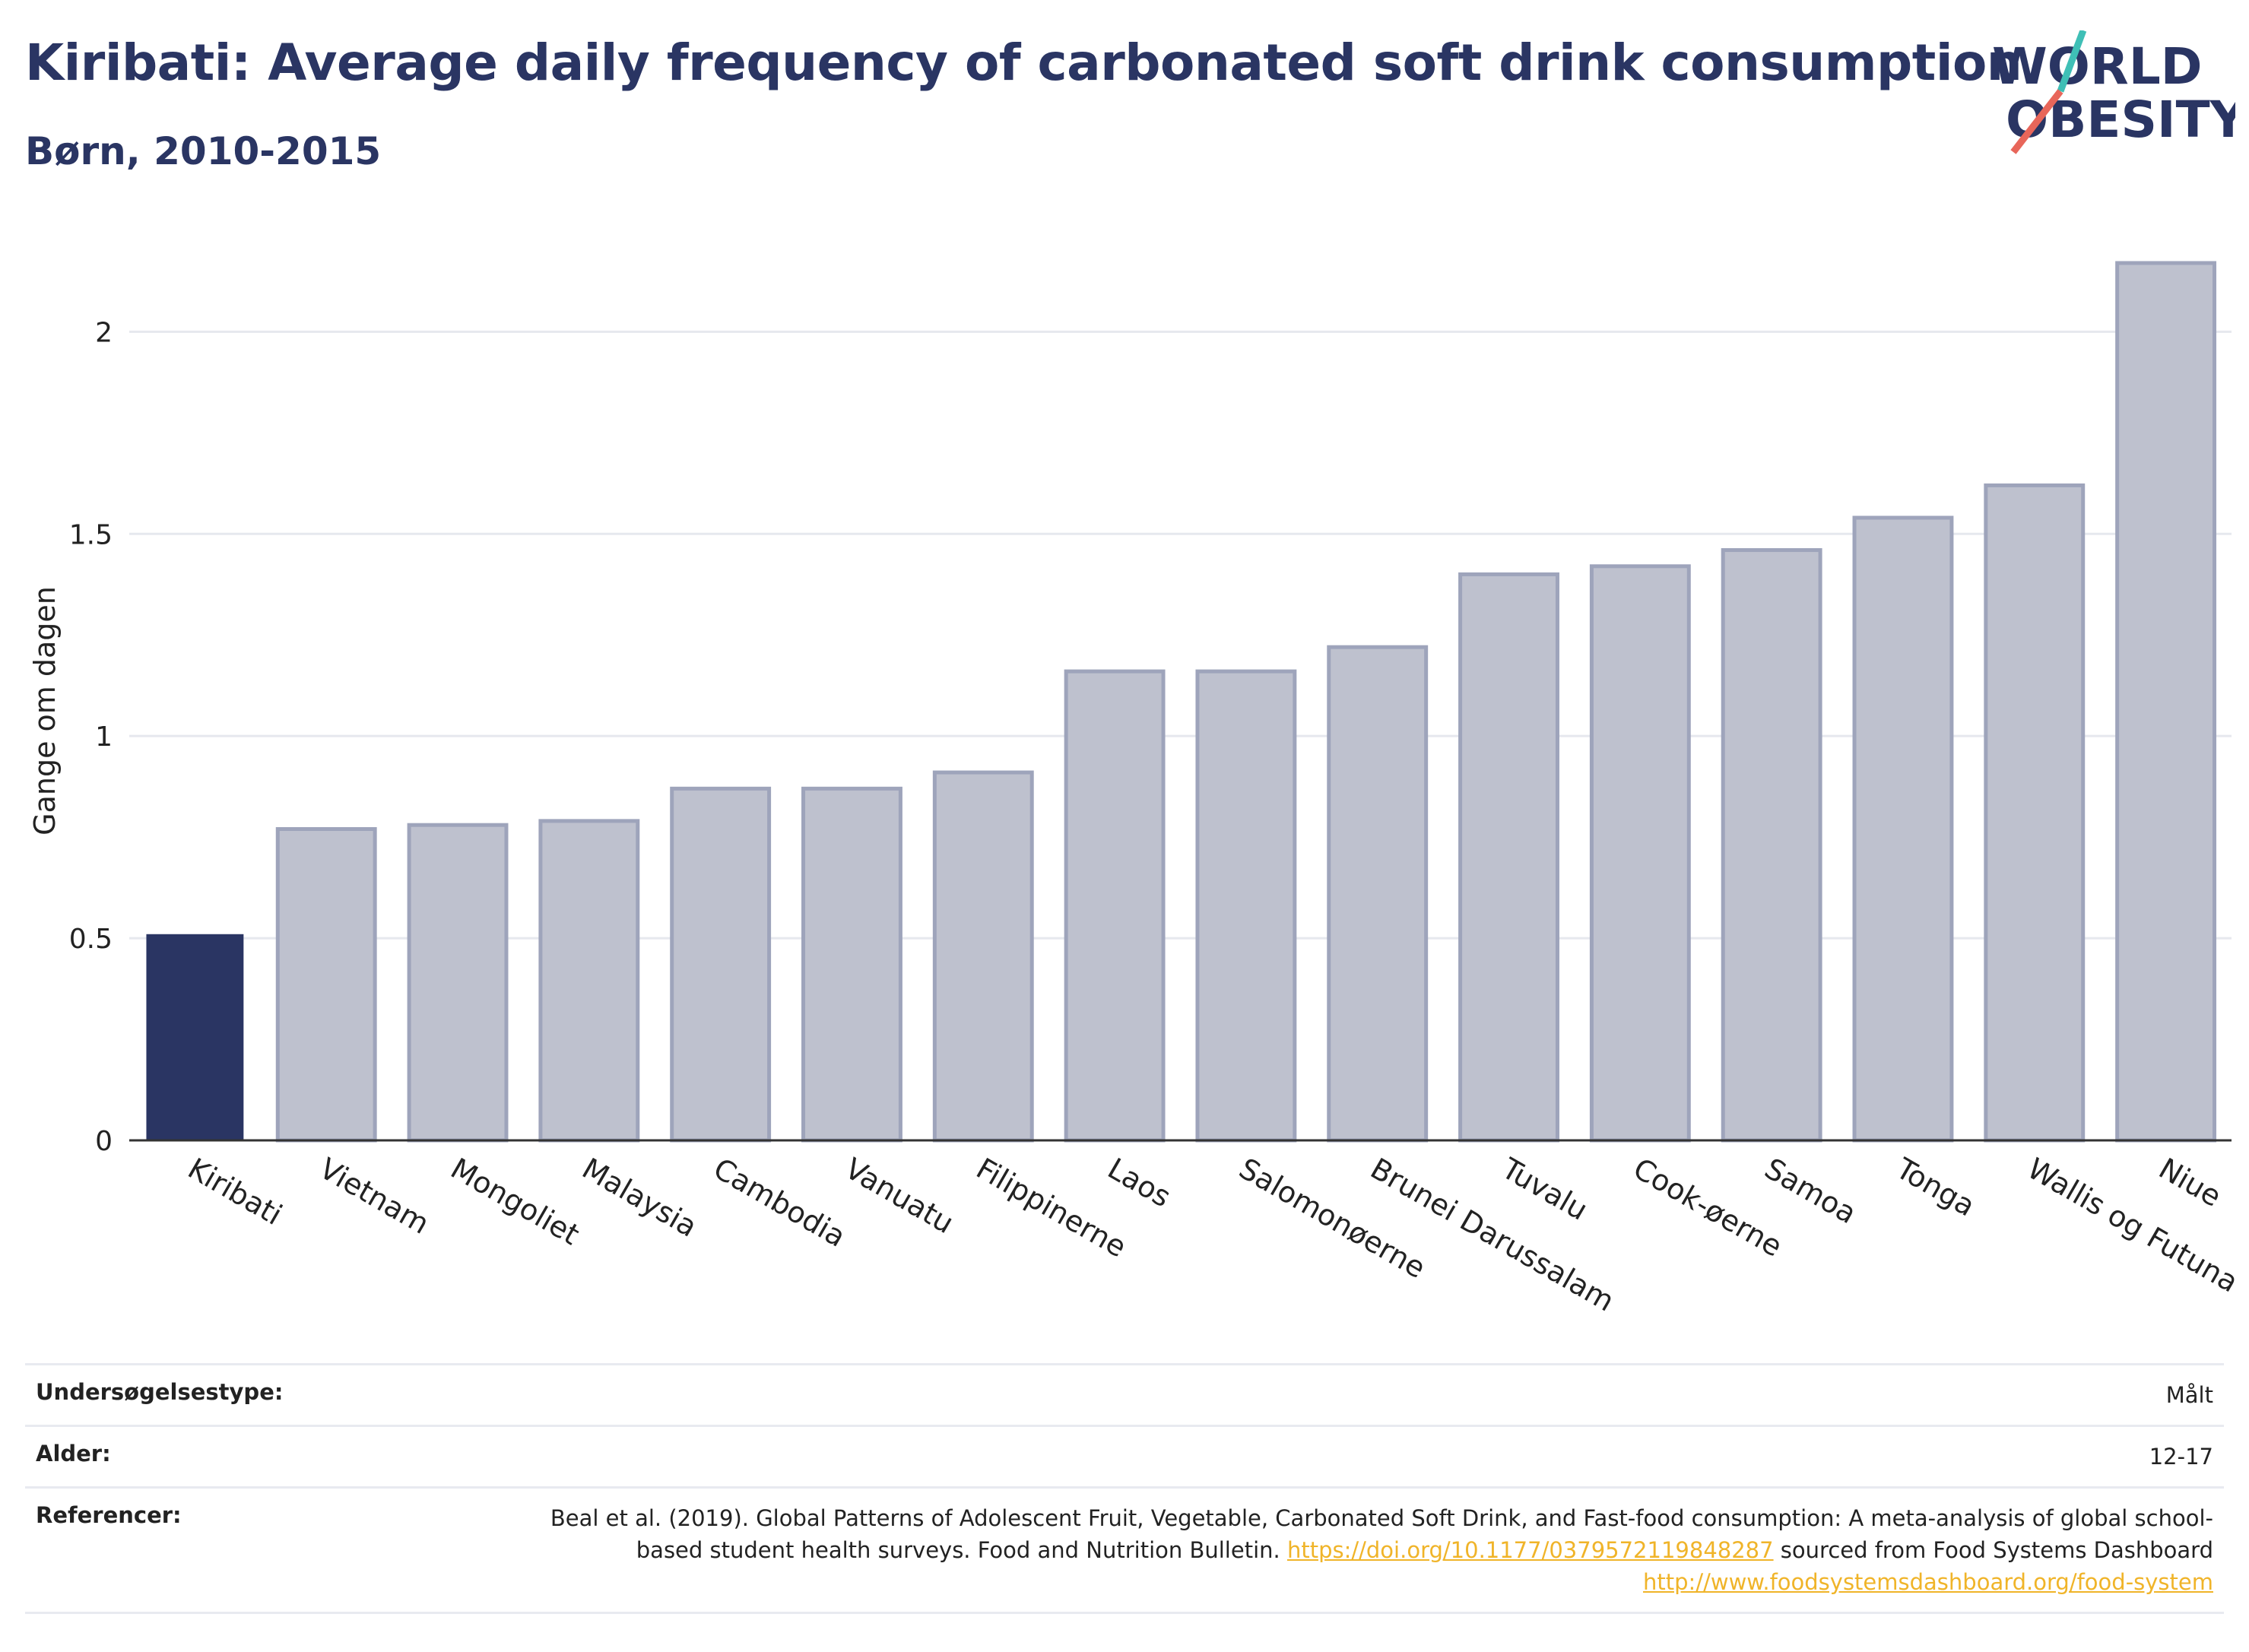 Image resolution: width=2249 pixels, height=1652 pixels. What do you see at coordinates (1640, 853) in the screenshot?
I see `bar-cook-øerne` at bounding box center [1640, 853].